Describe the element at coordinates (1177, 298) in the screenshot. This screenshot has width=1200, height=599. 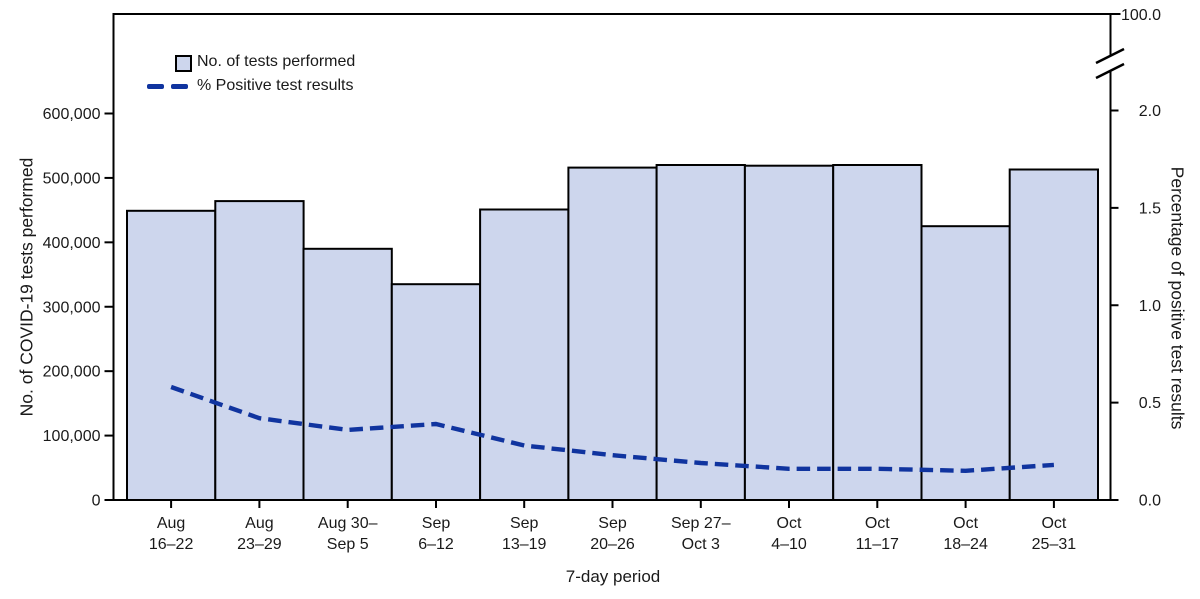
I see `right-axis-title: Percentage of positive test results` at that location.